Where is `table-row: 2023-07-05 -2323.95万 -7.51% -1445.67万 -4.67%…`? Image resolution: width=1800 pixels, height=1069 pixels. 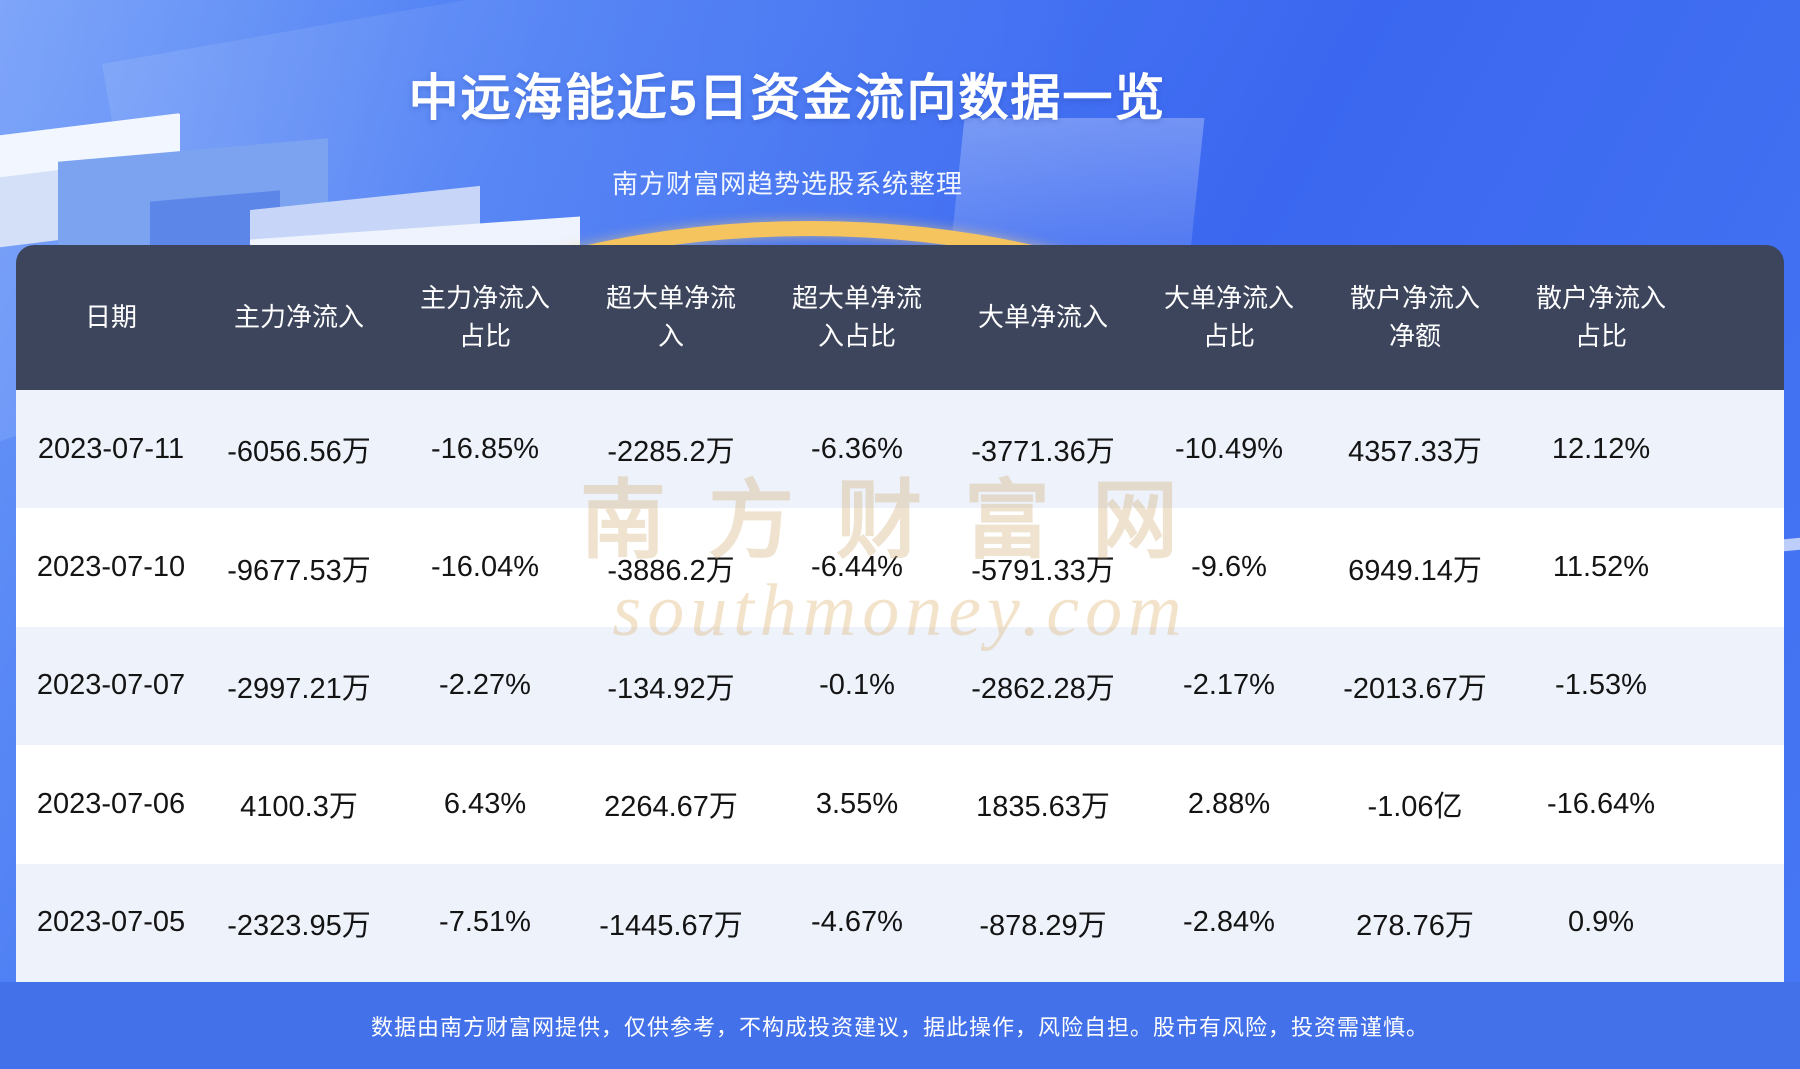 table-row: 2023-07-05 -2323.95万 -7.51% -1445.67万 -4.67%… is located at coordinates (900, 922).